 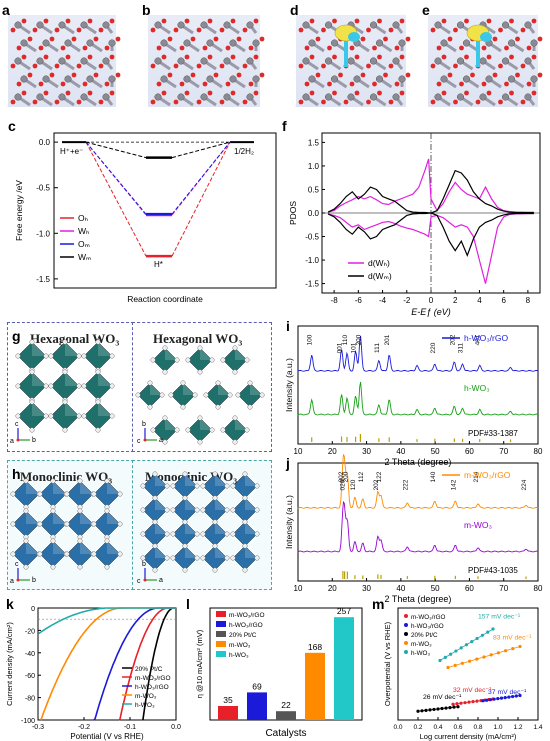 What do you see at coordinates (383, 300) in the screenshot?
I see `x-tick-label: -4` at bounding box center [383, 300].